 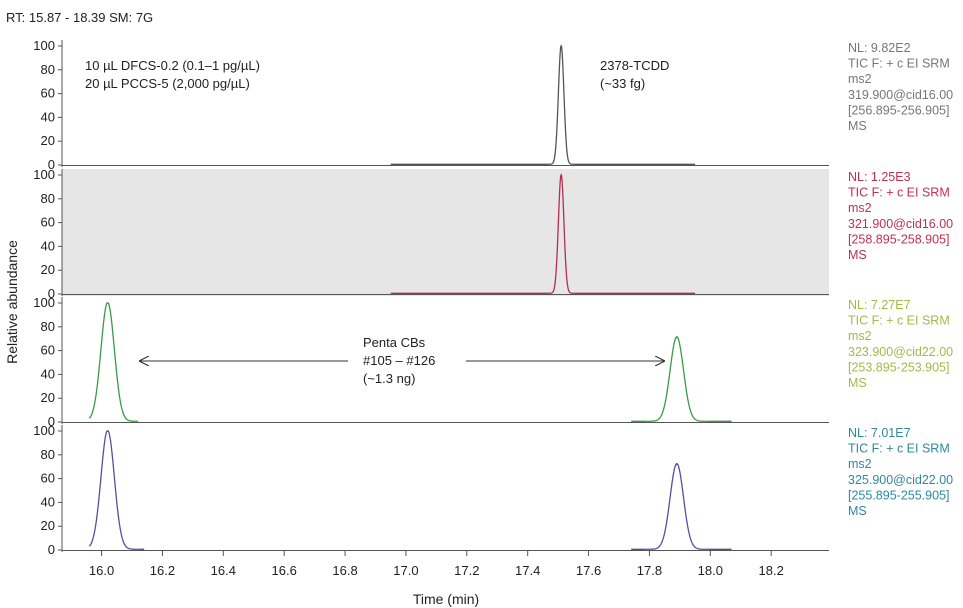 I want to click on panel-info-line: 319.900@cid16.00, so click(x=900, y=95).